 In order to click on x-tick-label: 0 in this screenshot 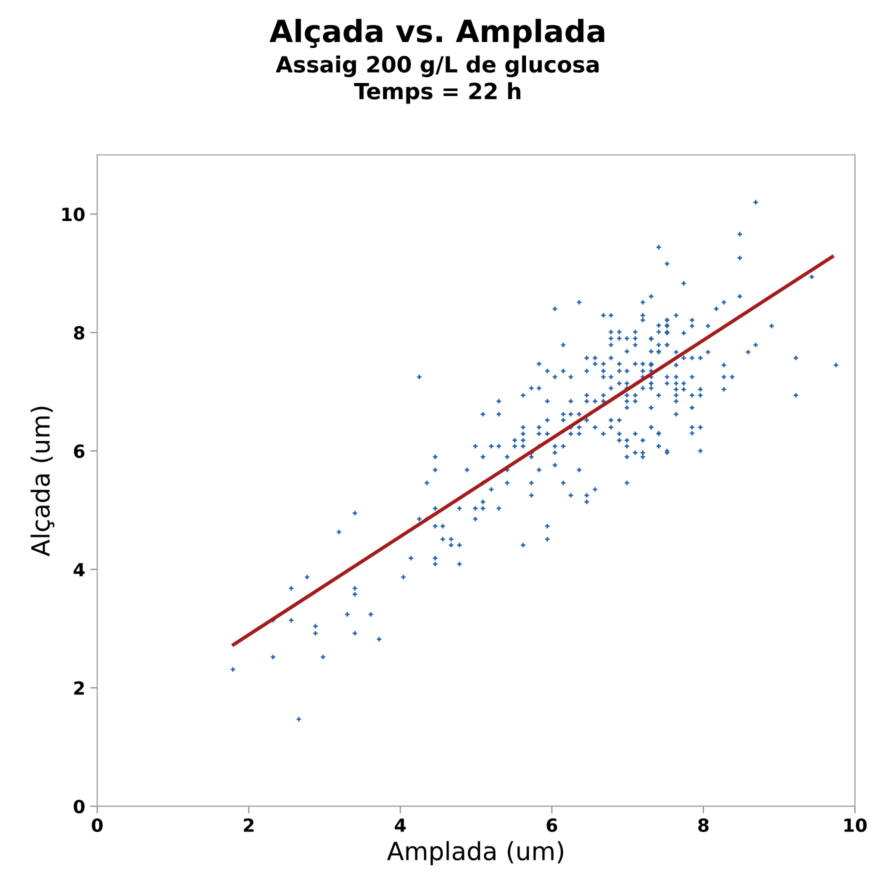, I will do `click(97, 825)`.